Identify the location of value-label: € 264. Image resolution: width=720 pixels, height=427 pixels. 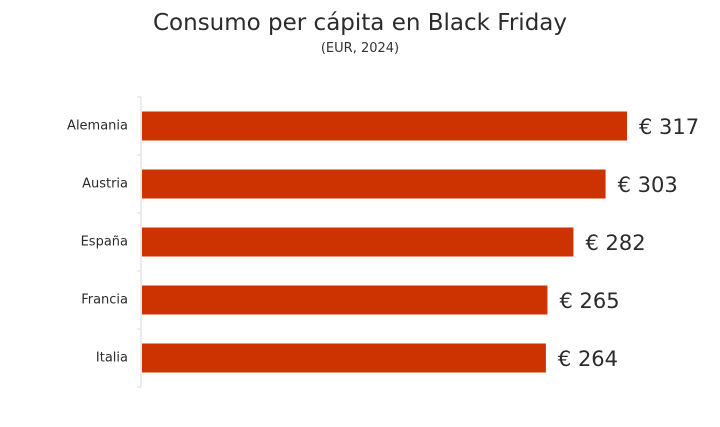
(588, 359).